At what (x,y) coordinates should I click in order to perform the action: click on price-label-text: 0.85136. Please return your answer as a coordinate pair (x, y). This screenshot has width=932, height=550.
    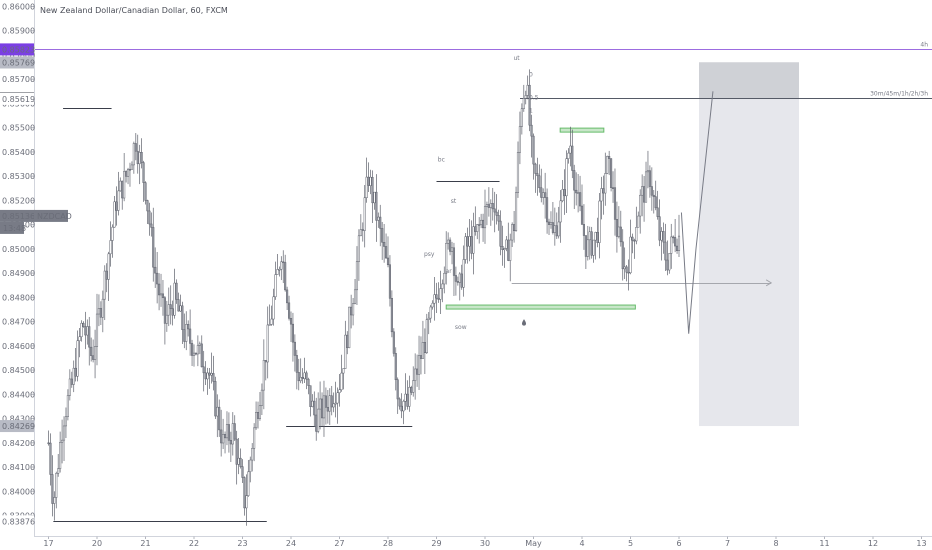
    Looking at the image, I should click on (18, 216).